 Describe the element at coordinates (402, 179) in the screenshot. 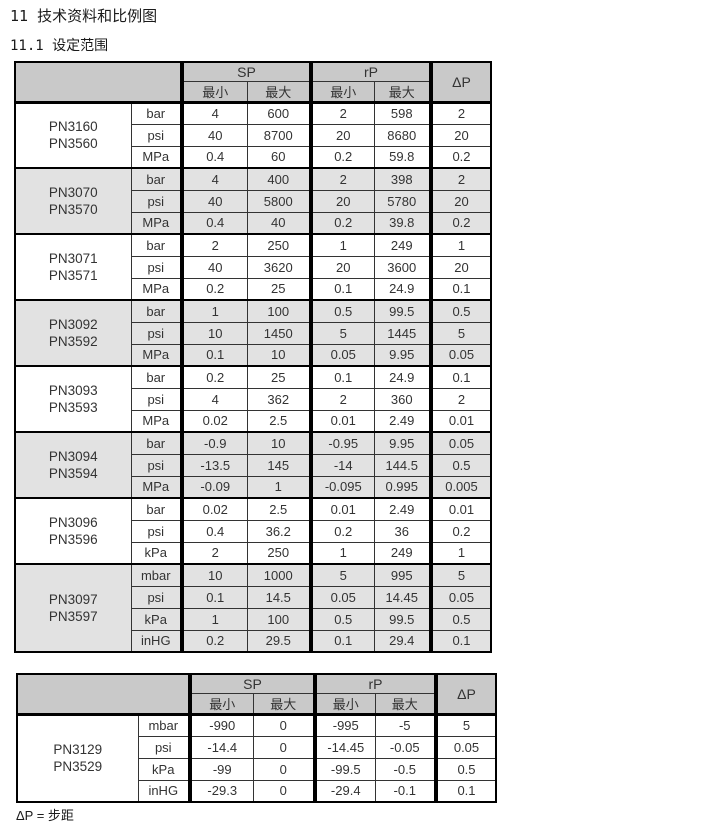

I see `rp-max-cell: 398` at that location.